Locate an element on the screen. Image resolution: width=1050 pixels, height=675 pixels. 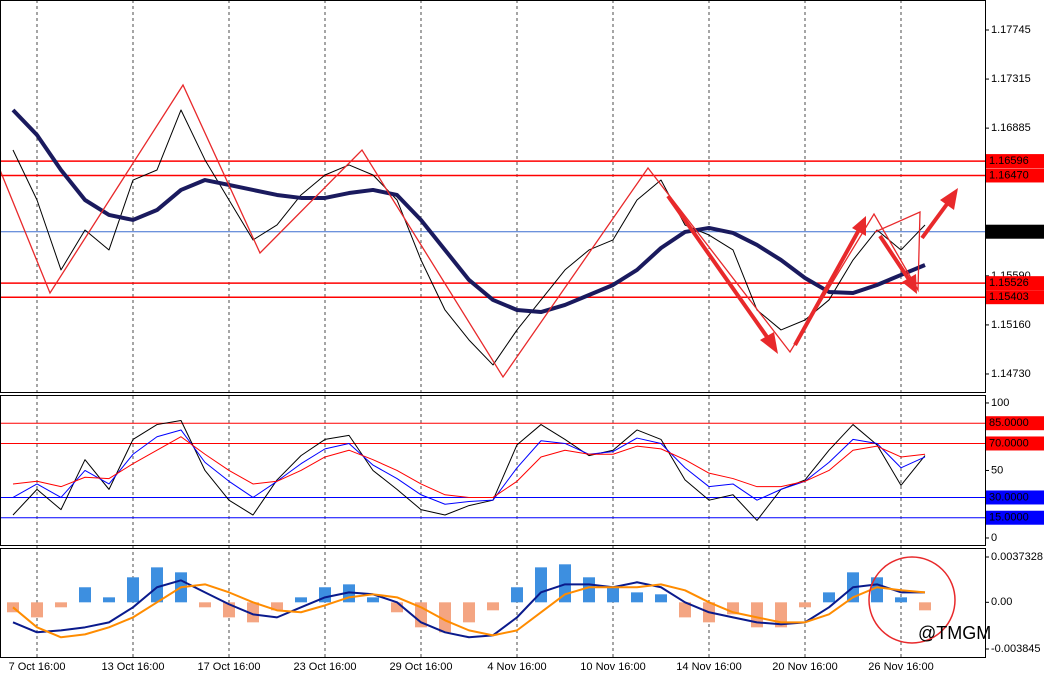
level-label: 1.16470 is located at coordinates (1009, 175).